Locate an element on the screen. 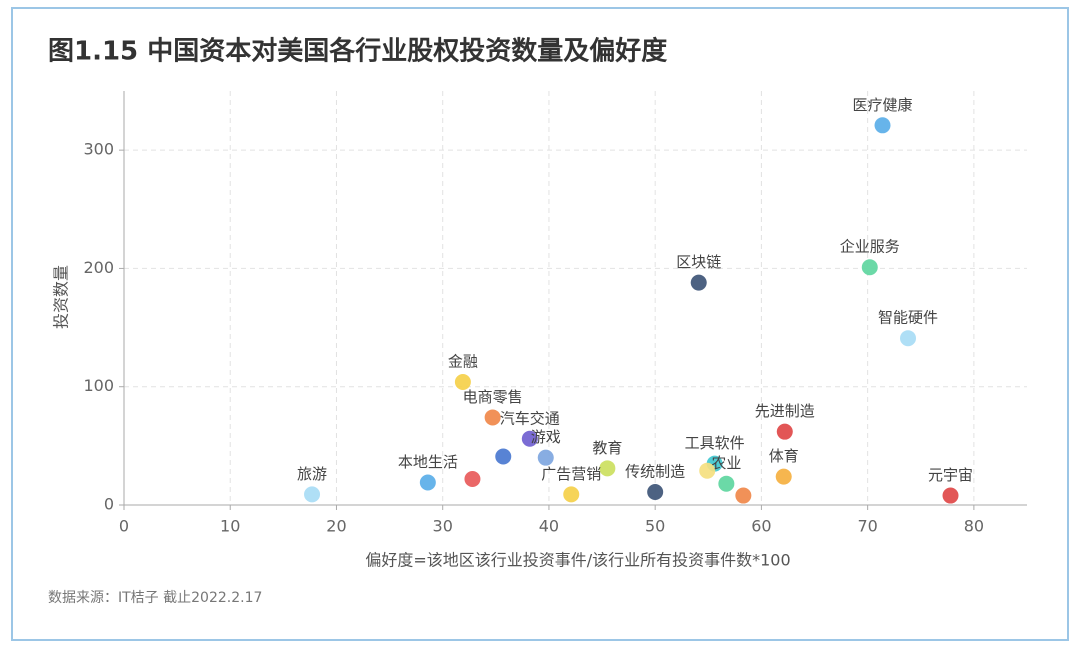  point-label: 元宇宙 is located at coordinates (950, 475).